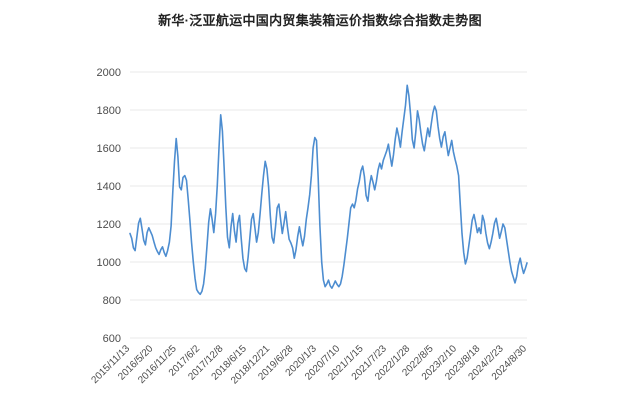  What do you see at coordinates (109, 149) in the screenshot?
I see `y-axis-tick-label: 1600` at bounding box center [109, 149].